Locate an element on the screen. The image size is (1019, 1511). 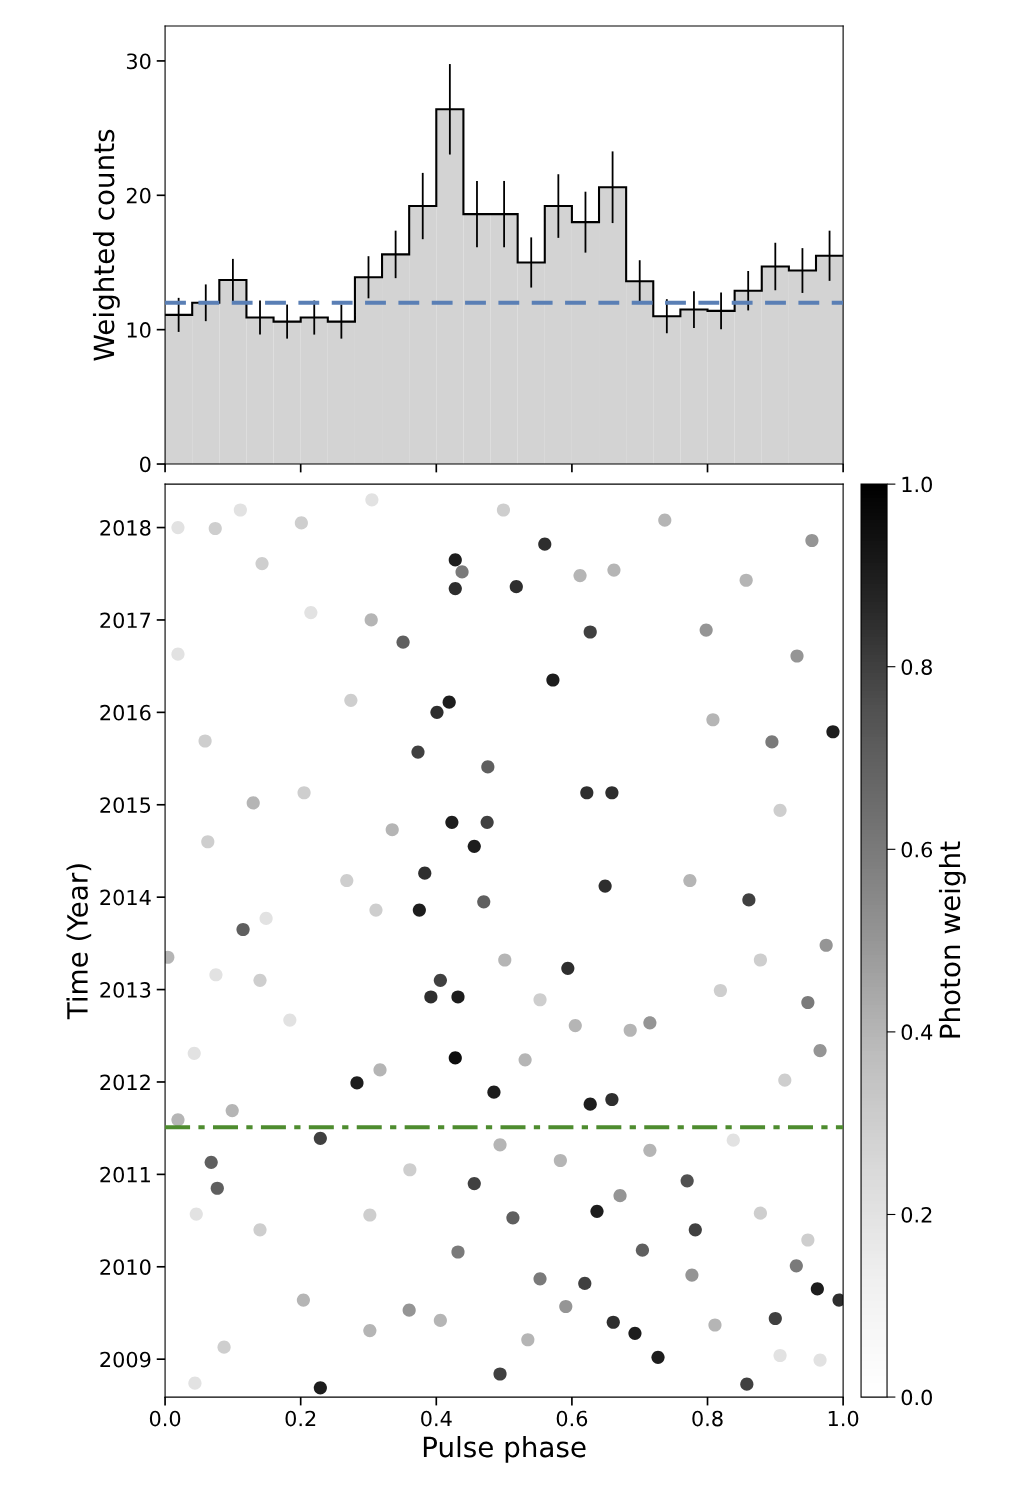
x-axis-title: Pulse phase is located at coordinates (504, 1449).